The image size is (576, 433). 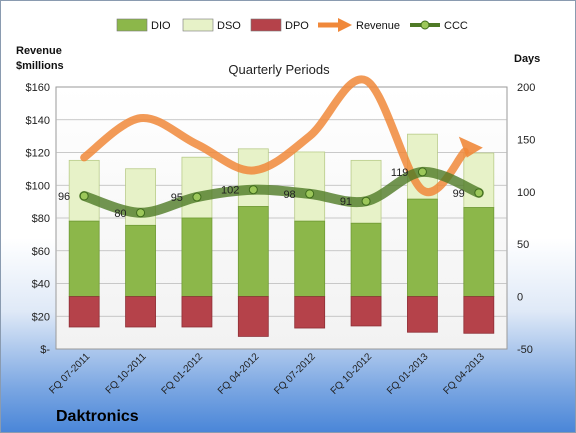 I want to click on ccc-data-label: 91, so click(x=346, y=202).